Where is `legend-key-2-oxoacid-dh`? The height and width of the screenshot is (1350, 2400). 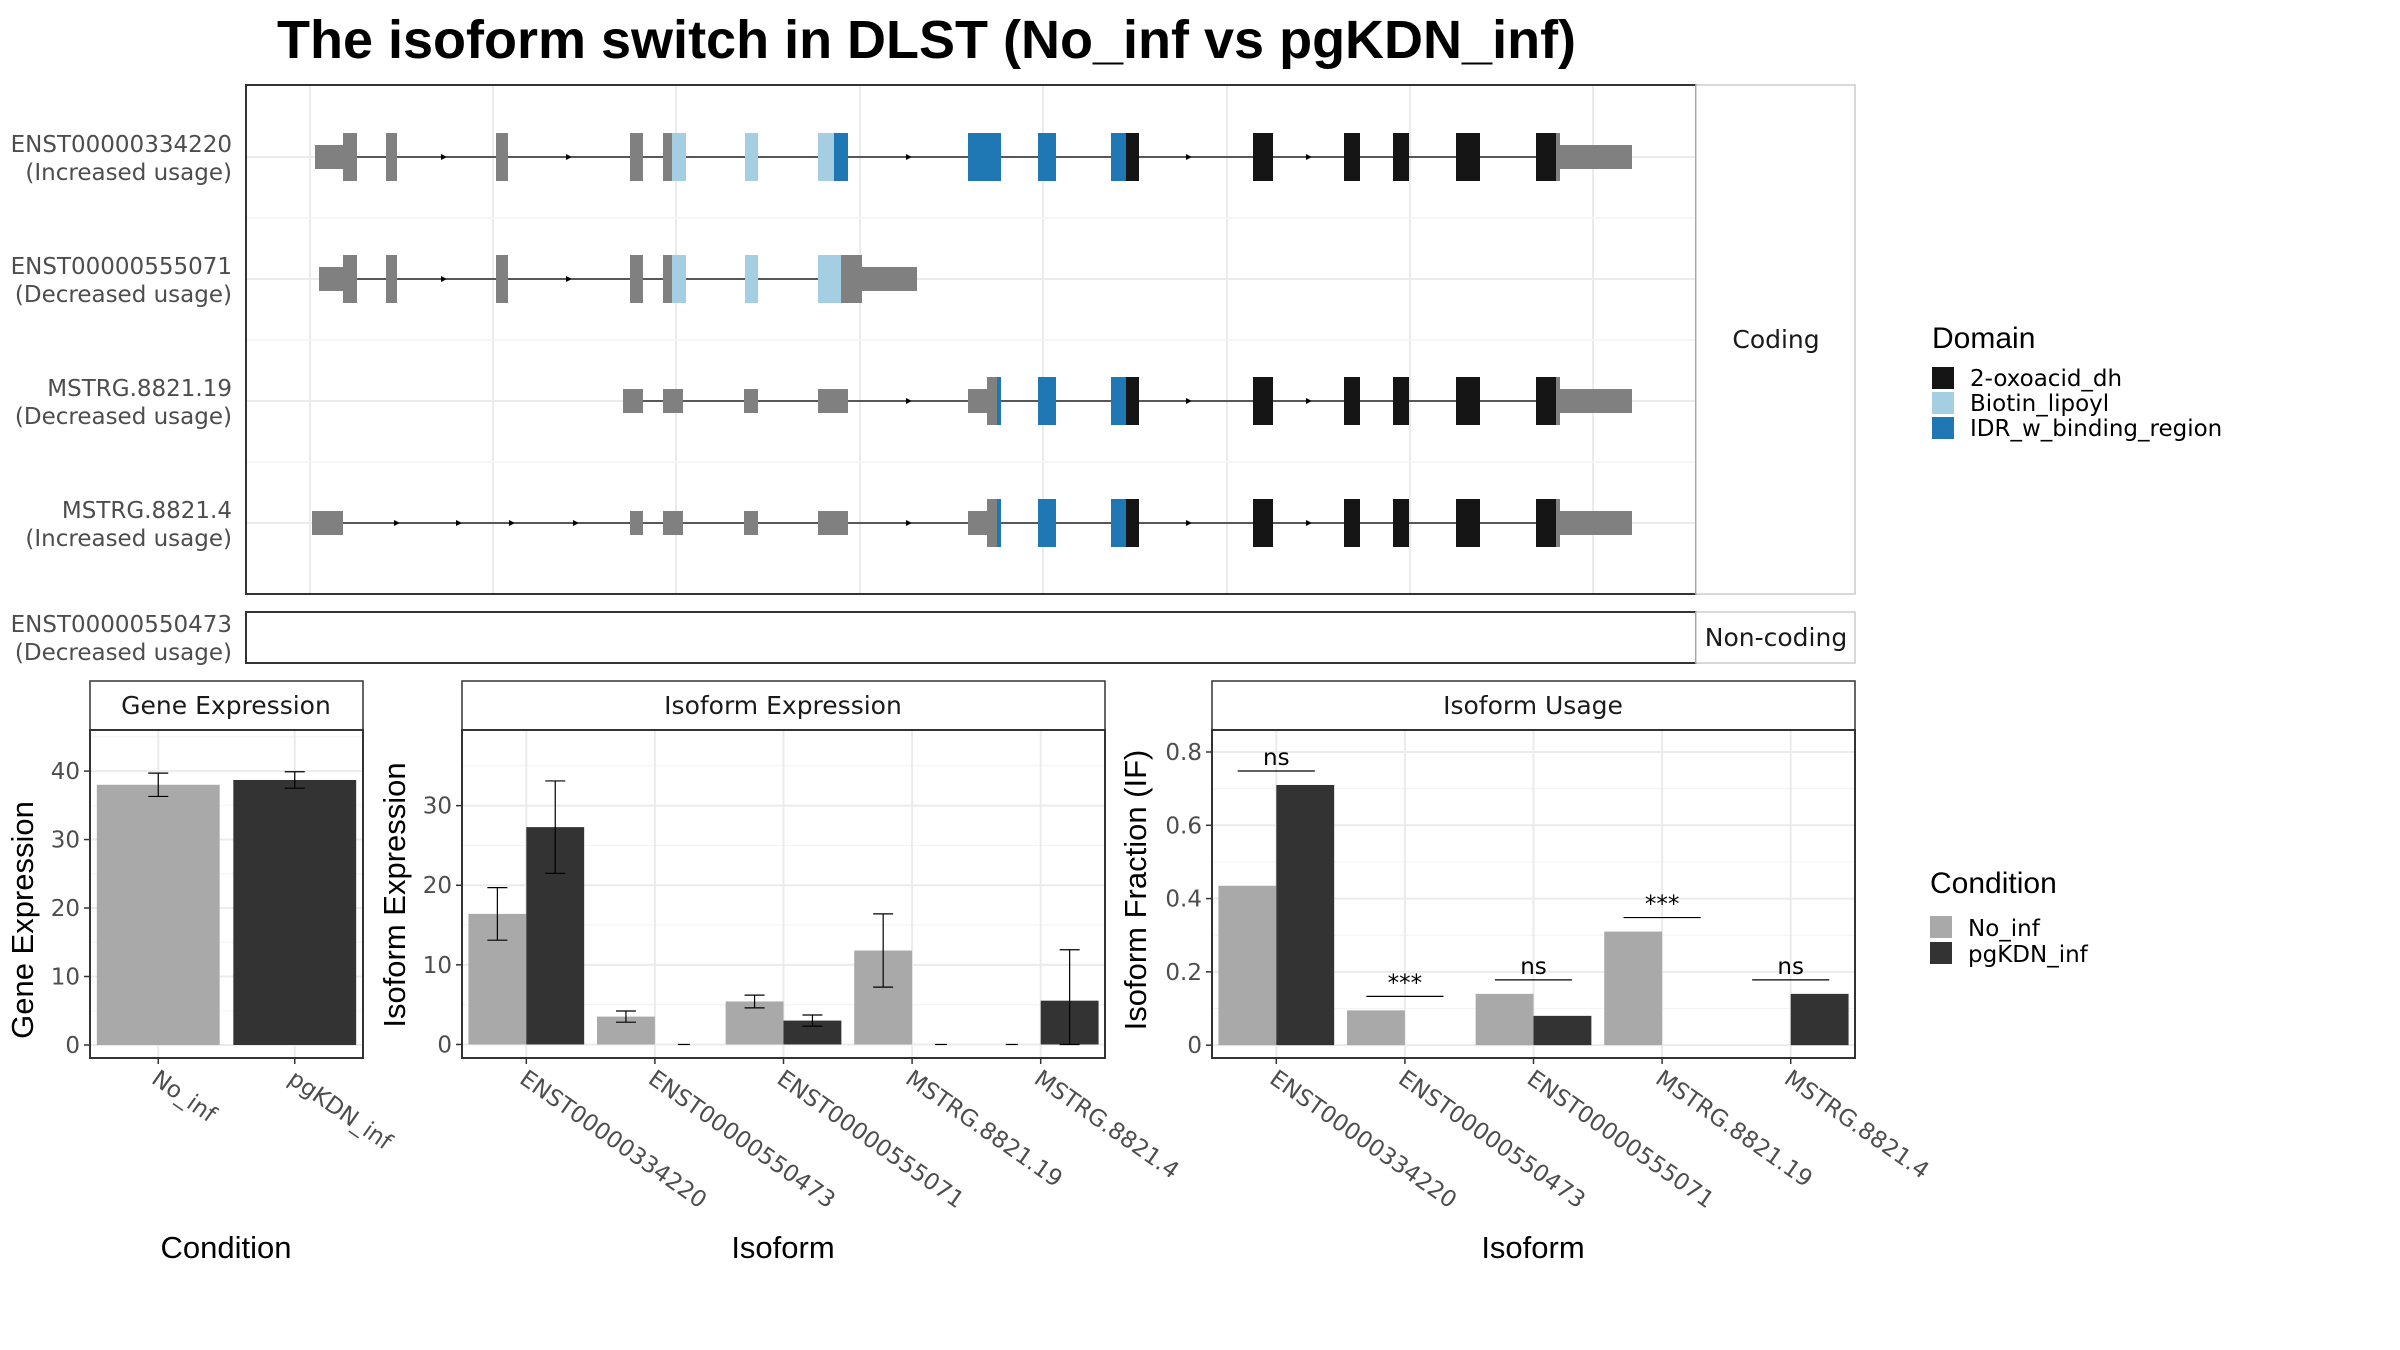 legend-key-2-oxoacid-dh is located at coordinates (1943, 378).